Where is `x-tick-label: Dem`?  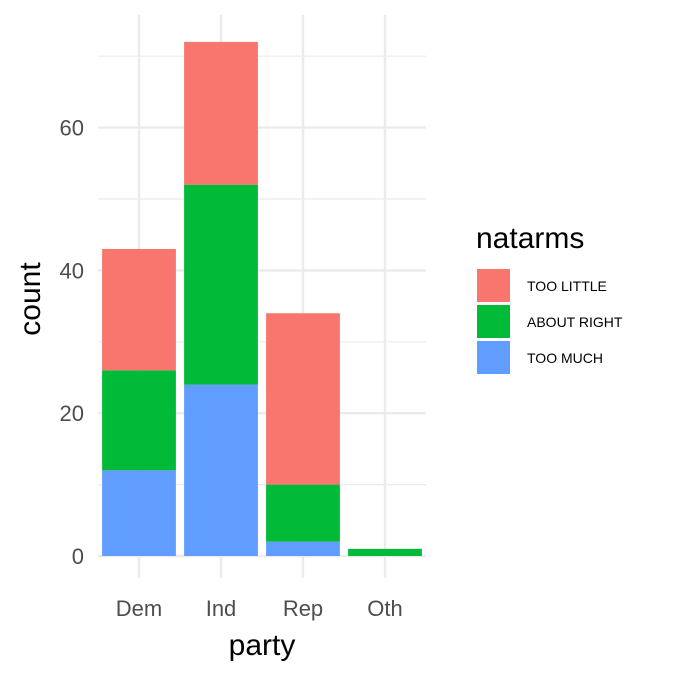
x-tick-label: Dem is located at coordinates (139, 608).